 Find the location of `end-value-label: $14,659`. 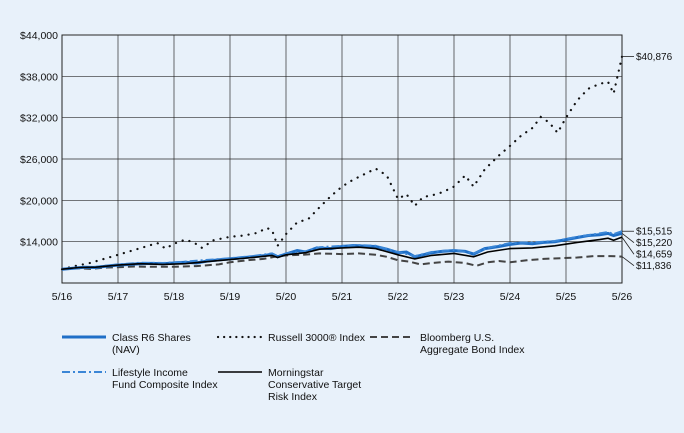

end-value-label: $14,659 is located at coordinates (654, 255).